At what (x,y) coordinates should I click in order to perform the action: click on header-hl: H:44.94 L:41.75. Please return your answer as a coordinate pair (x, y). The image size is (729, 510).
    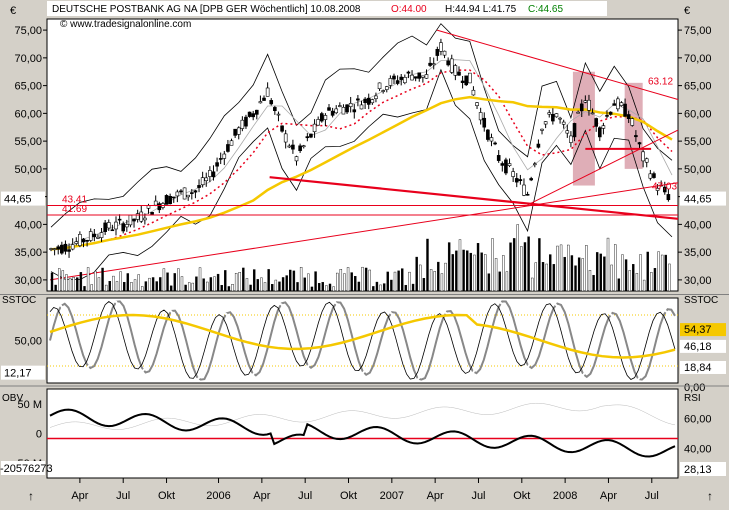
    Looking at the image, I should click on (481, 9).